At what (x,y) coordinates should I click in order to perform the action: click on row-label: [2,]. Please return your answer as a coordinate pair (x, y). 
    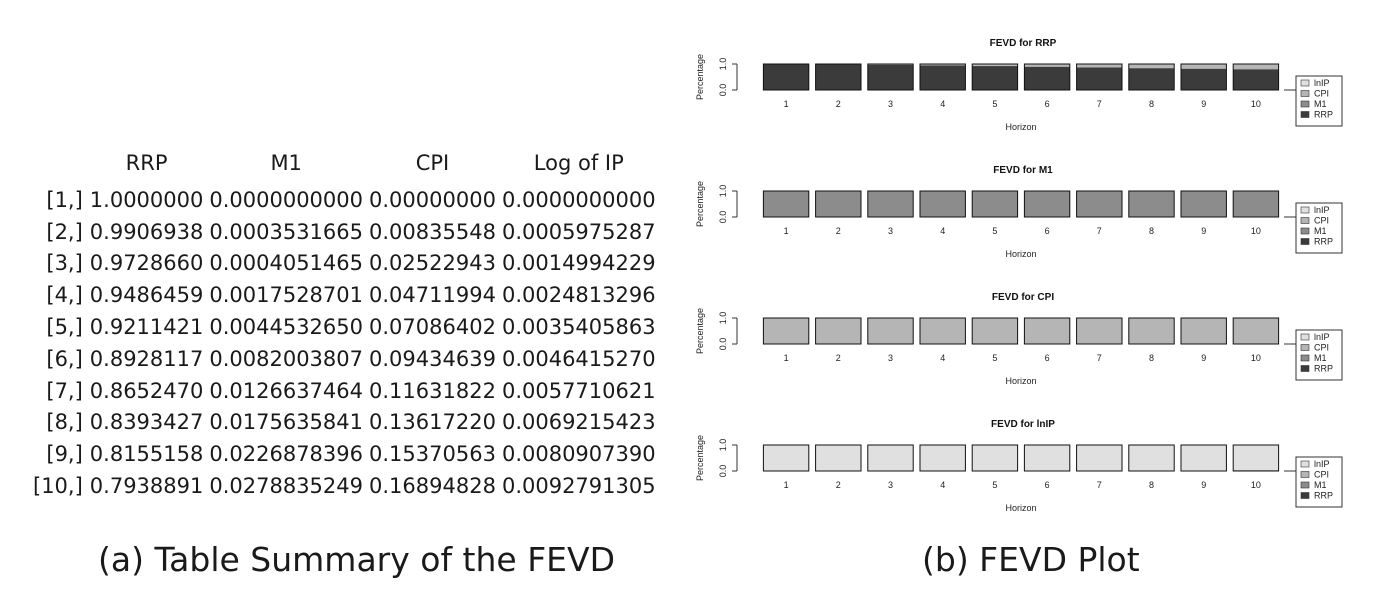
    Looking at the image, I should click on (64, 231).